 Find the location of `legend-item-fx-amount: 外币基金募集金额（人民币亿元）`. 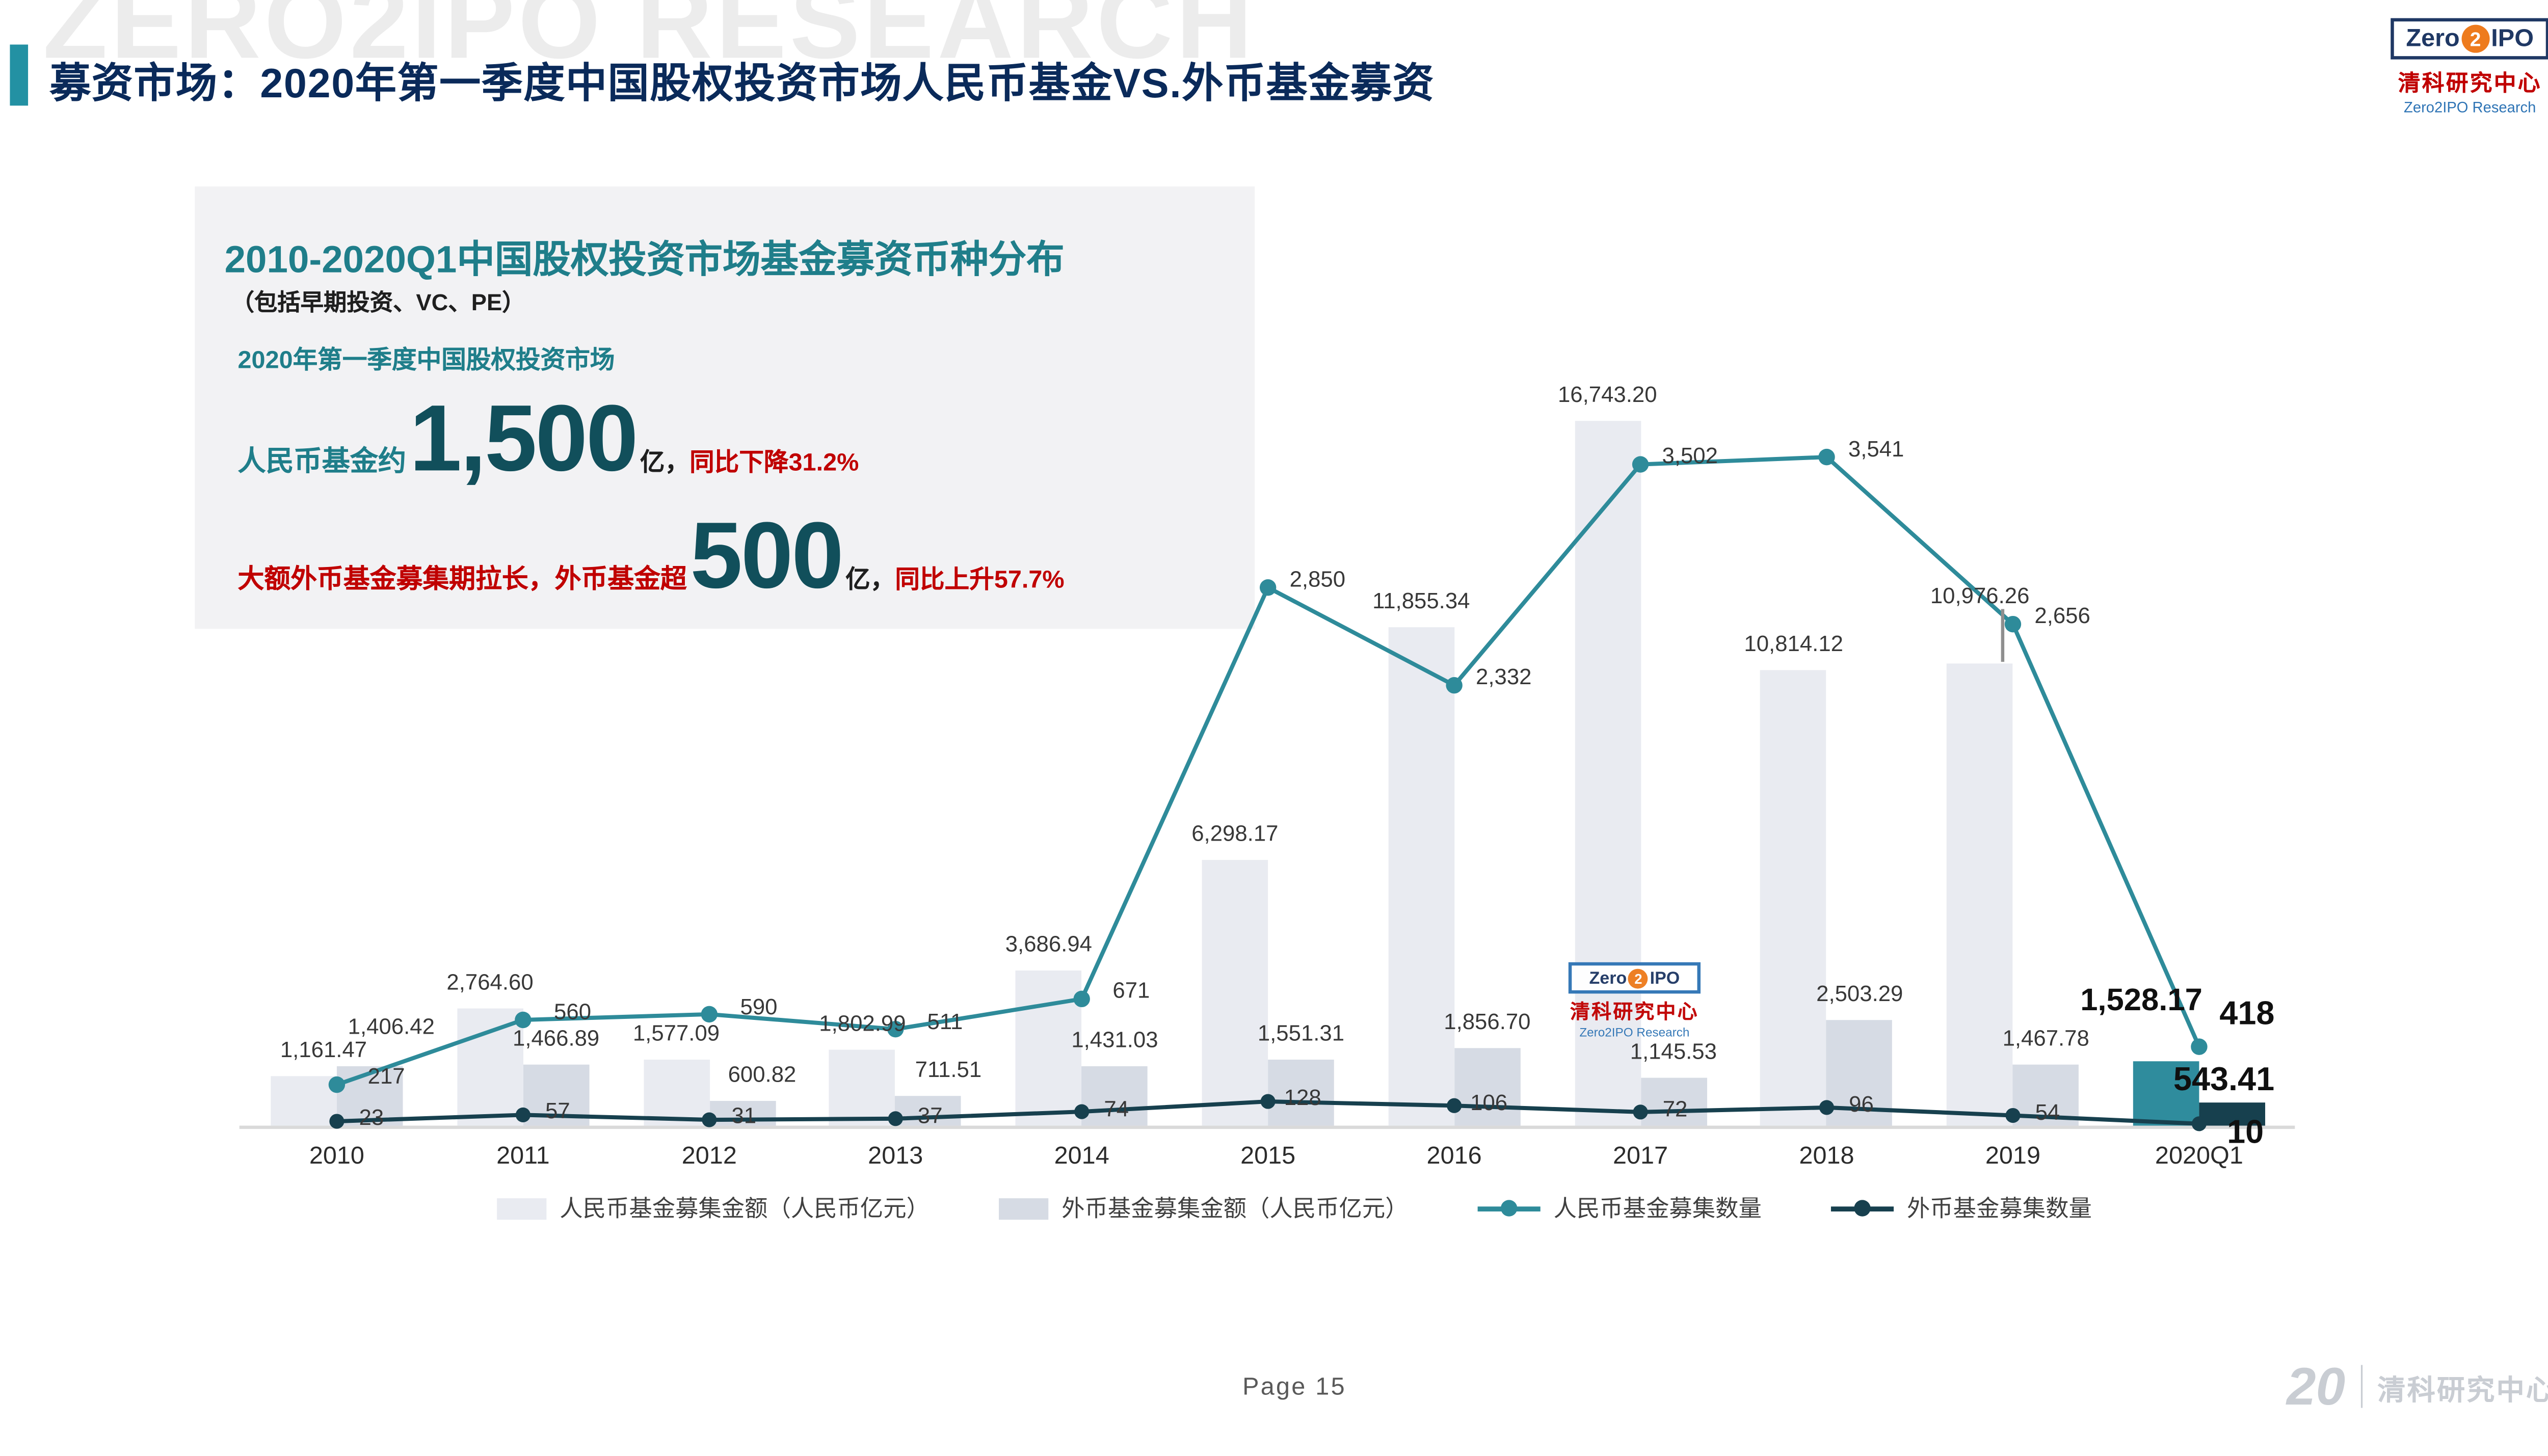

legend-item-fx-amount: 外币基金募集金额（人民币亿元） is located at coordinates (1204, 1208).